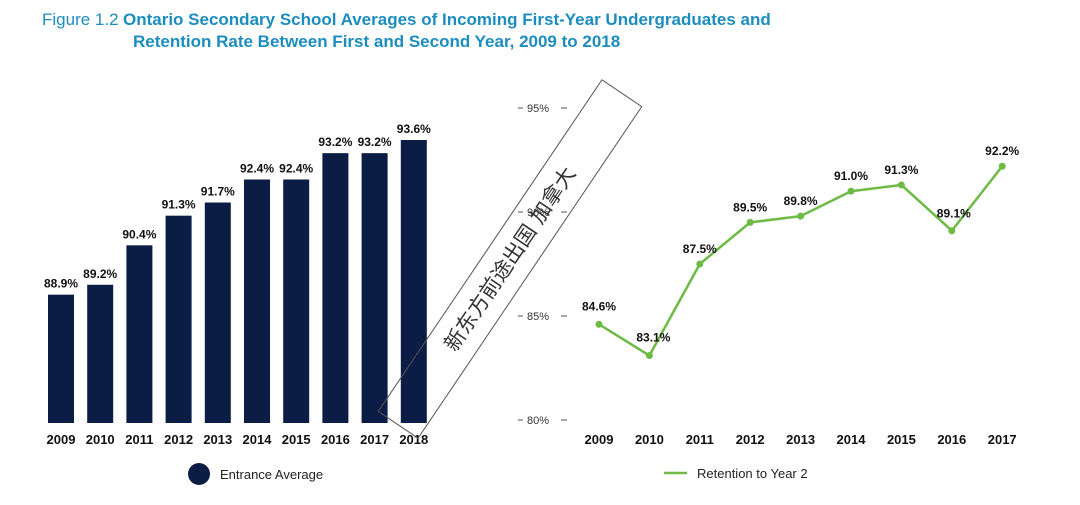  I want to click on point-data-label: 91.0%, so click(851, 176).